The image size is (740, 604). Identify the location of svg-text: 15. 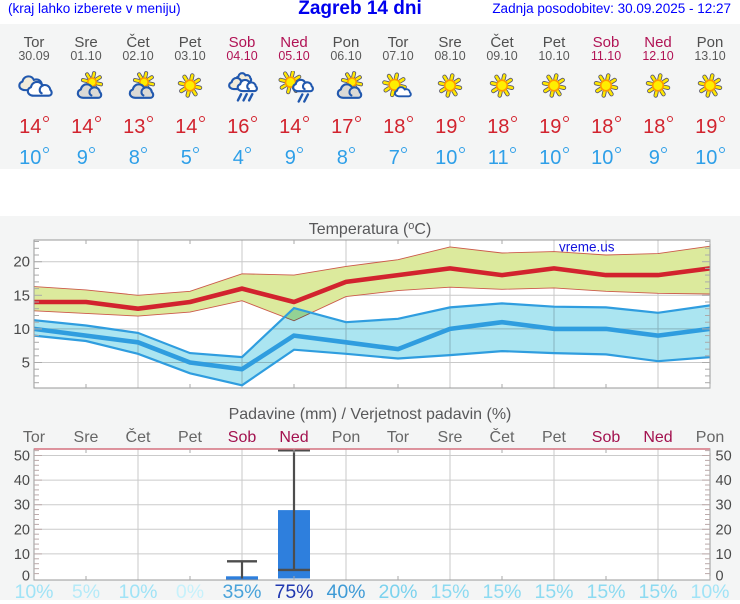
(21, 295).